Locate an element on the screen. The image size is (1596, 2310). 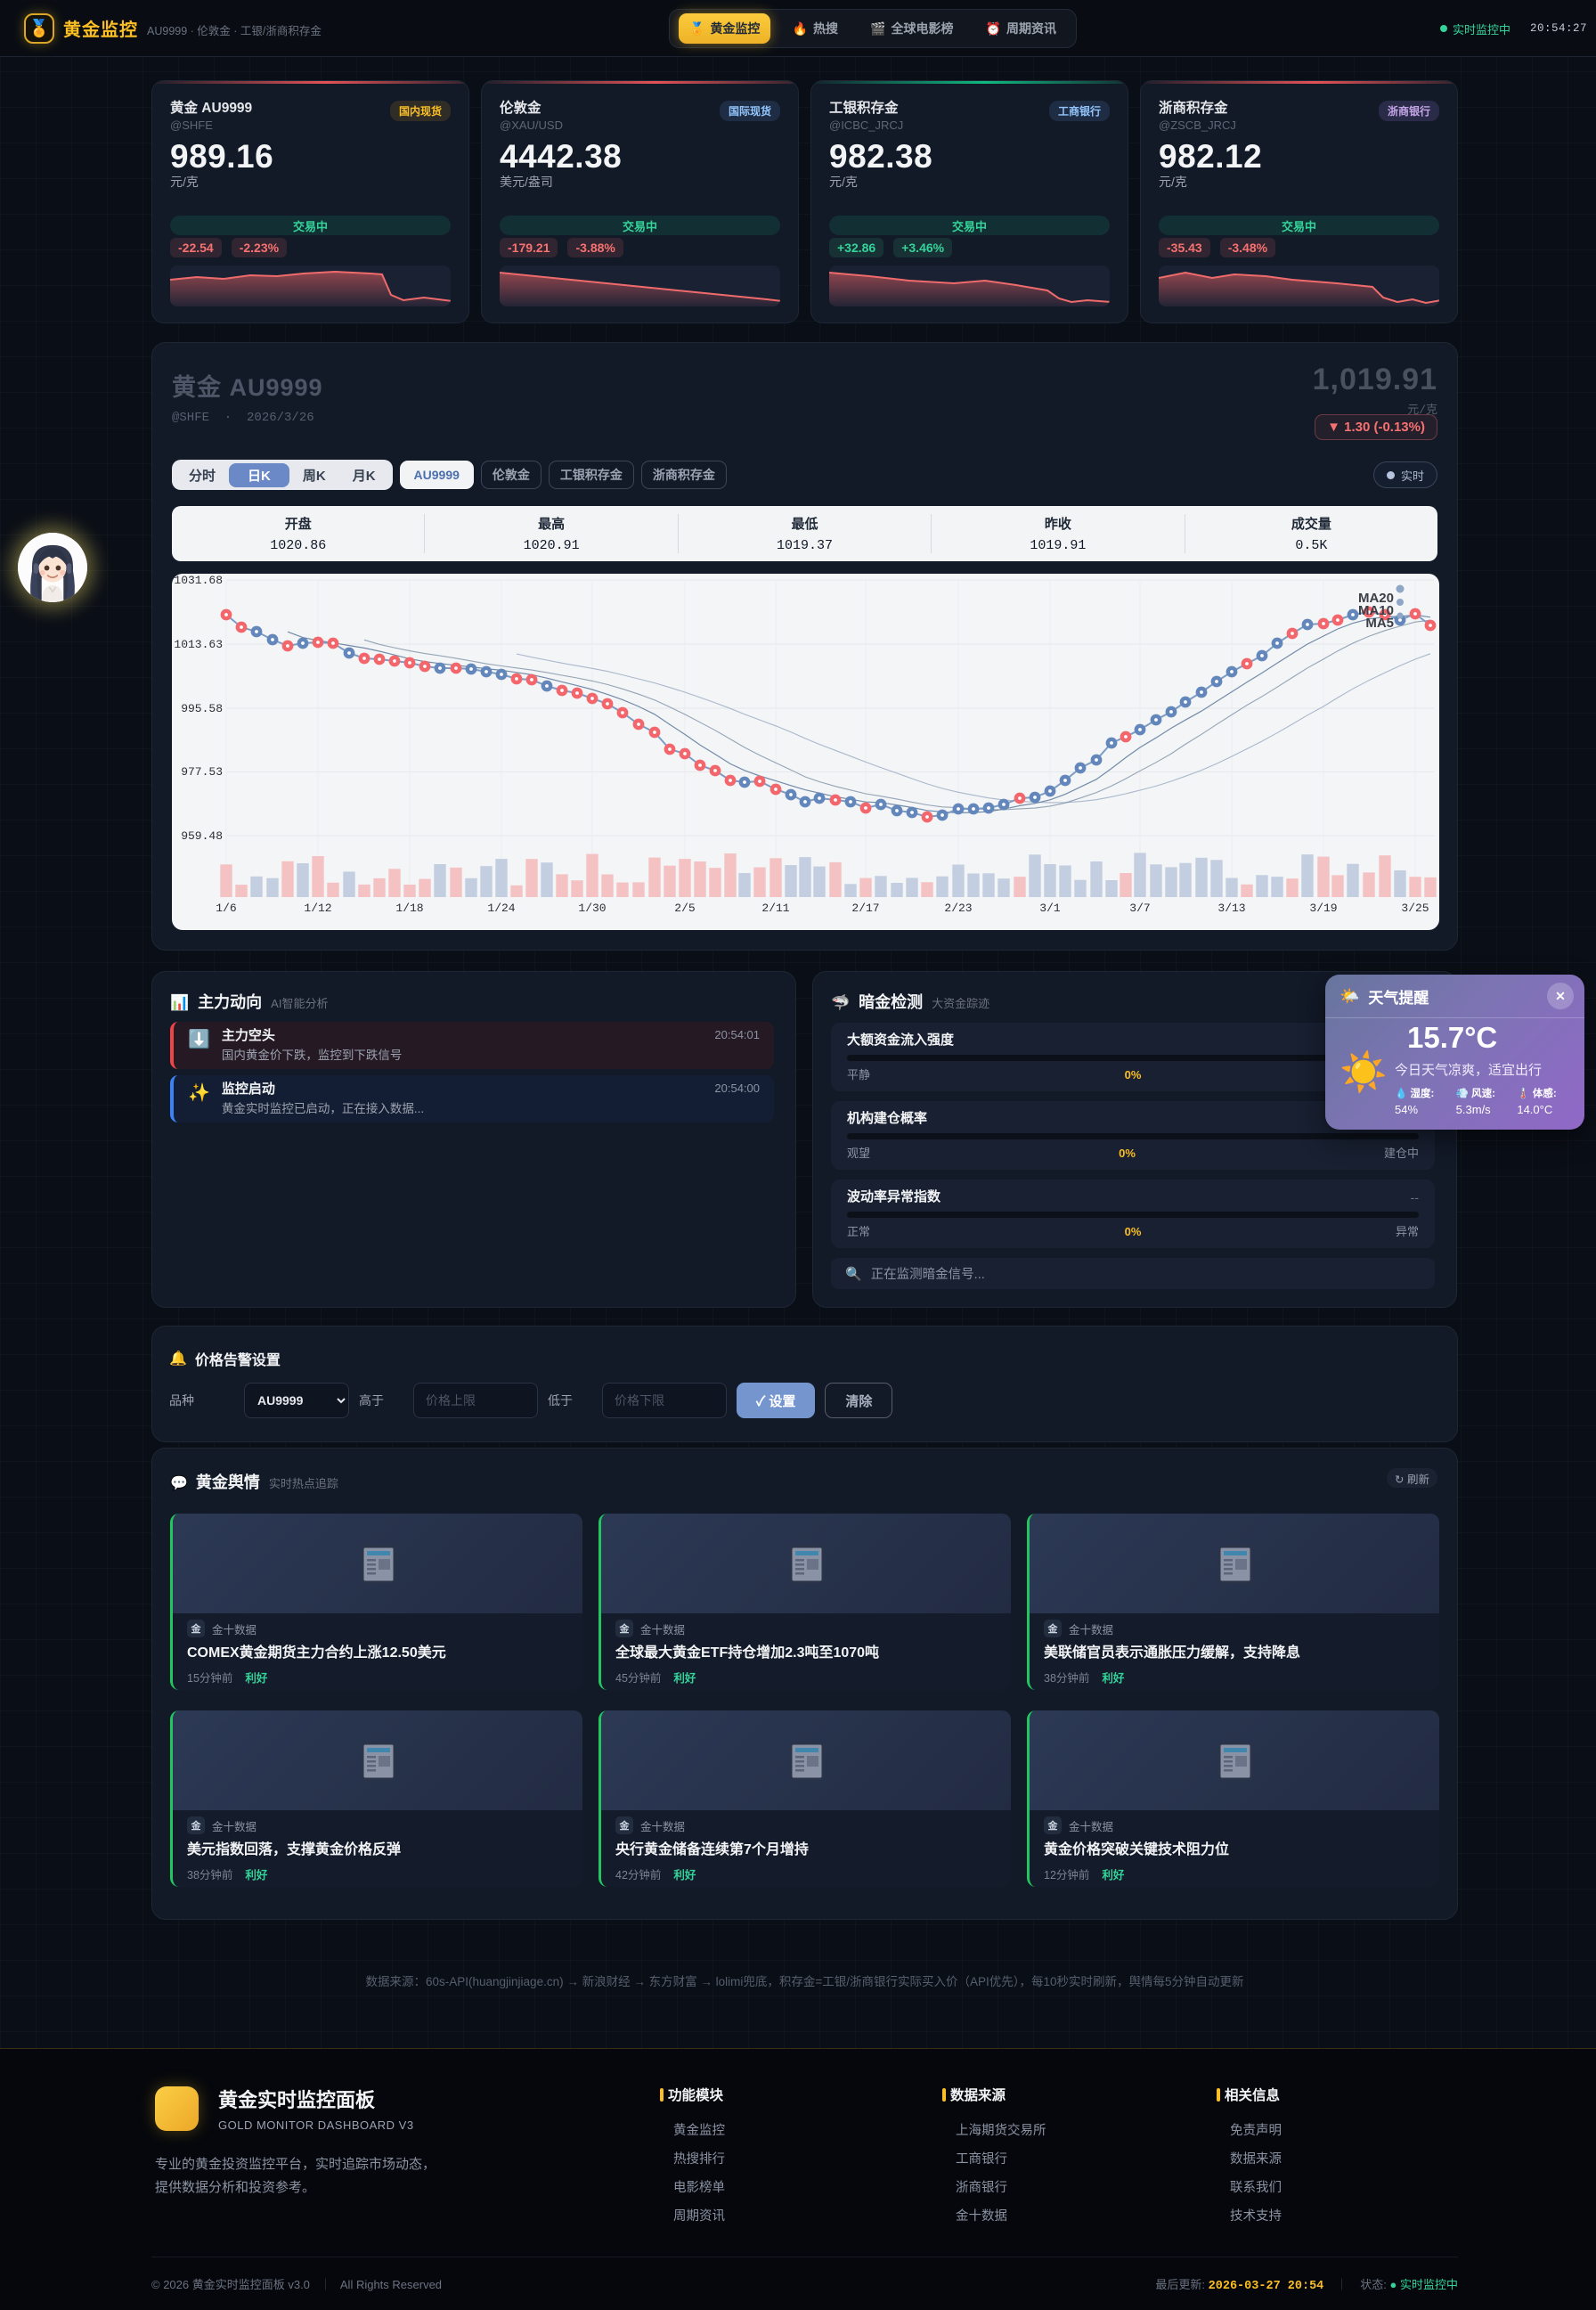
svg-text: 1/24 is located at coordinates (501, 908).